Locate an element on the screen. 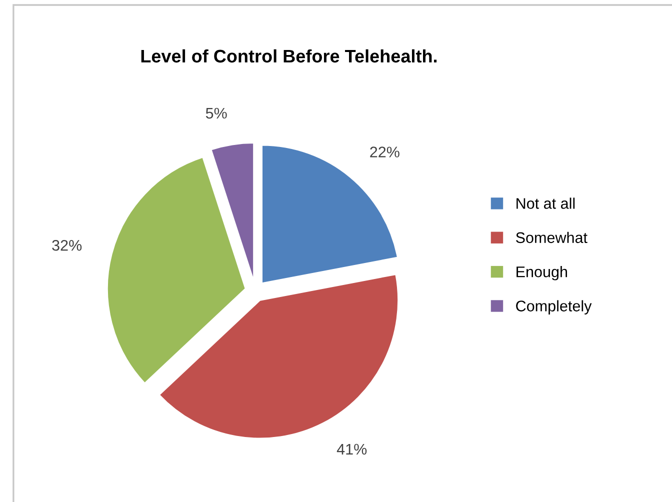 Image resolution: width=672 pixels, height=502 pixels. chart-title: Level of Control Before Telehealth. is located at coordinates (289, 56).